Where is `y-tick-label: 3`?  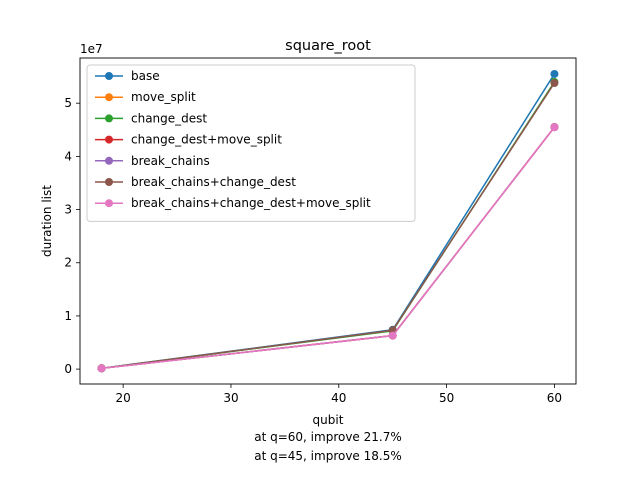
y-tick-label: 3 is located at coordinates (68, 210).